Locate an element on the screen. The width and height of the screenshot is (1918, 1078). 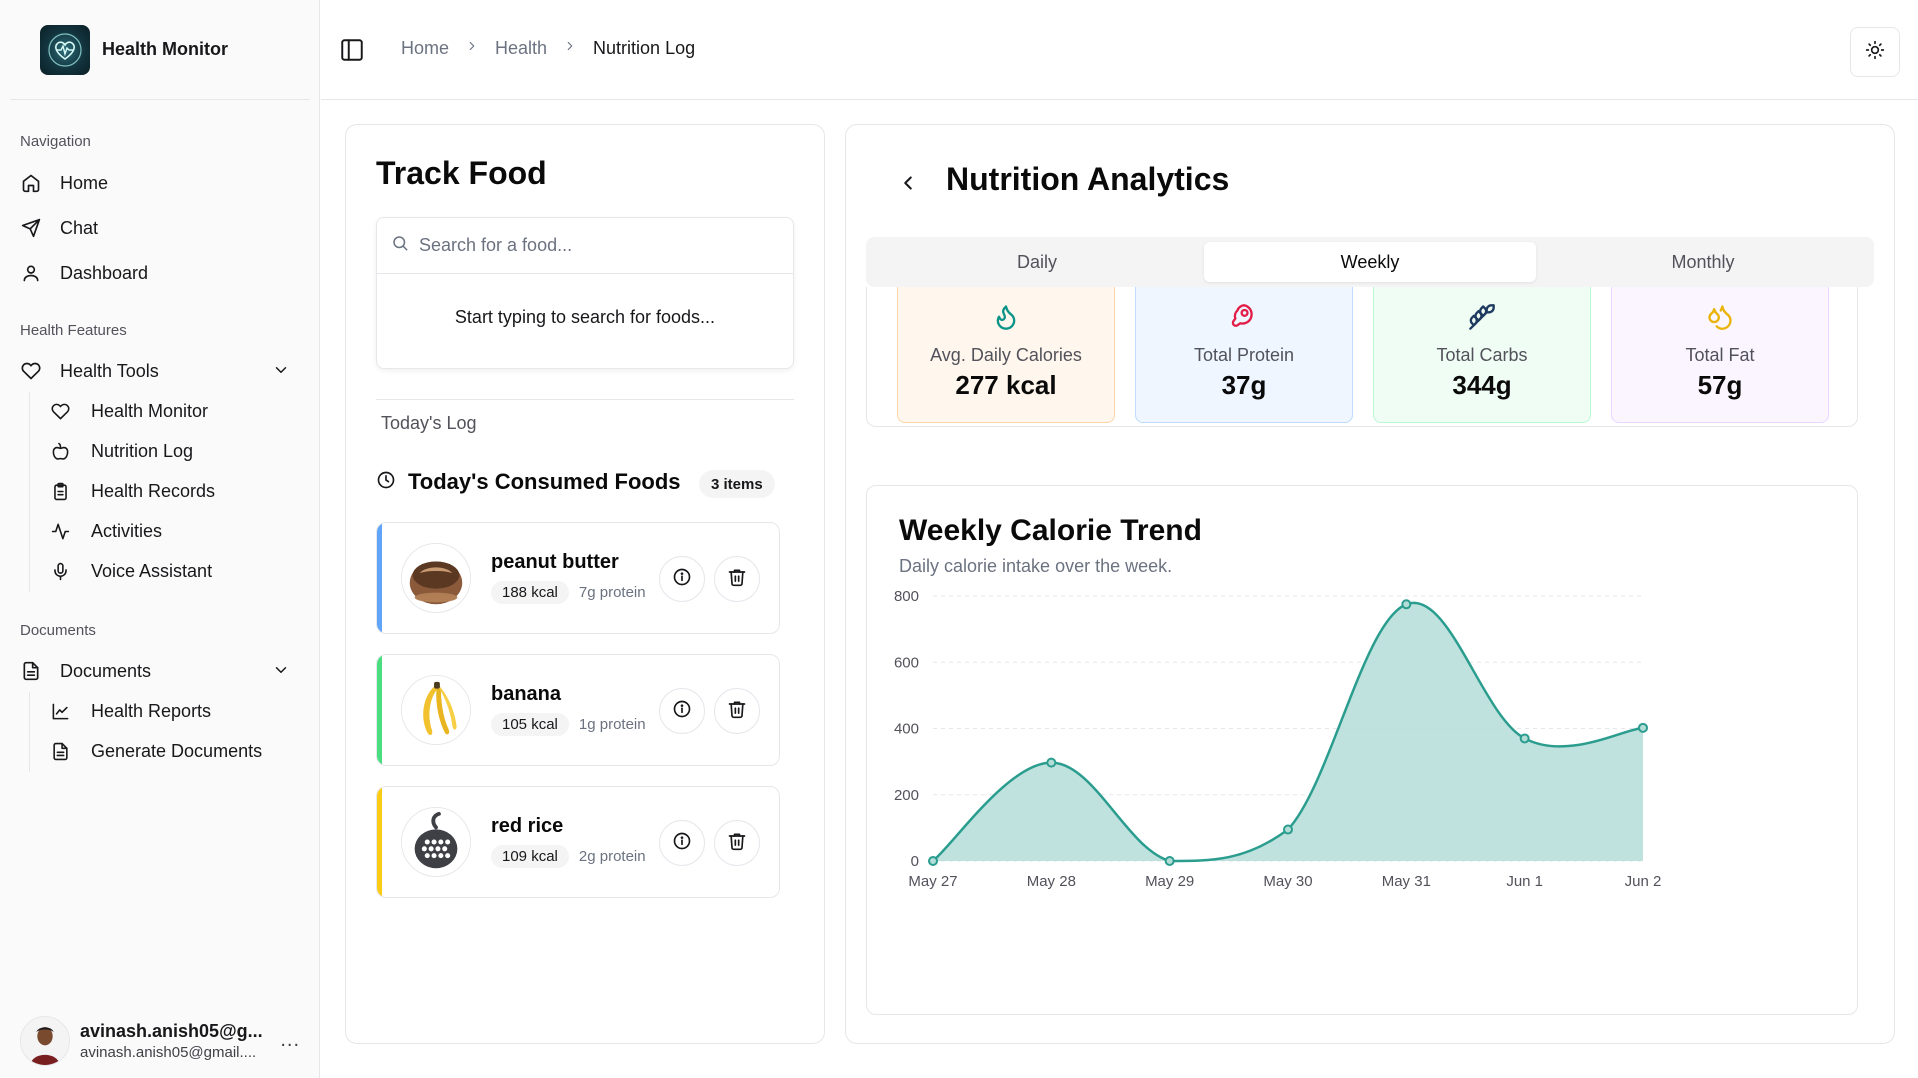
y-tick-label: 0 is located at coordinates (915, 861).